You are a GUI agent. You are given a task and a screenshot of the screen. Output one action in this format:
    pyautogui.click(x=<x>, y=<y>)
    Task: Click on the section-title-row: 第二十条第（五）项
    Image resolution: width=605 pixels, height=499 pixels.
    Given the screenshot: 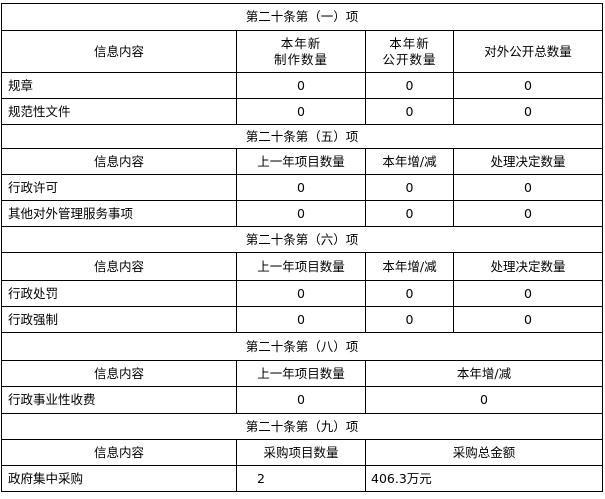 What is the action you would take?
    pyautogui.click(x=302, y=136)
    